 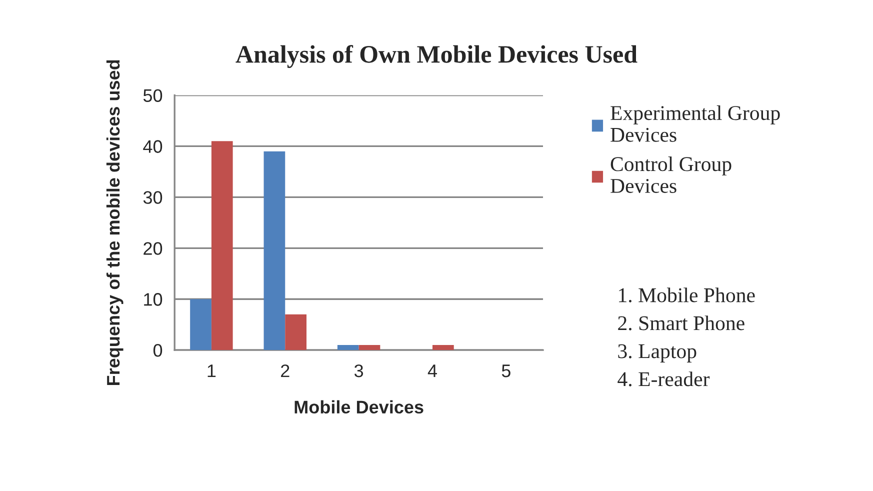 I want to click on legend-label: Control Group Devices, so click(x=671, y=174).